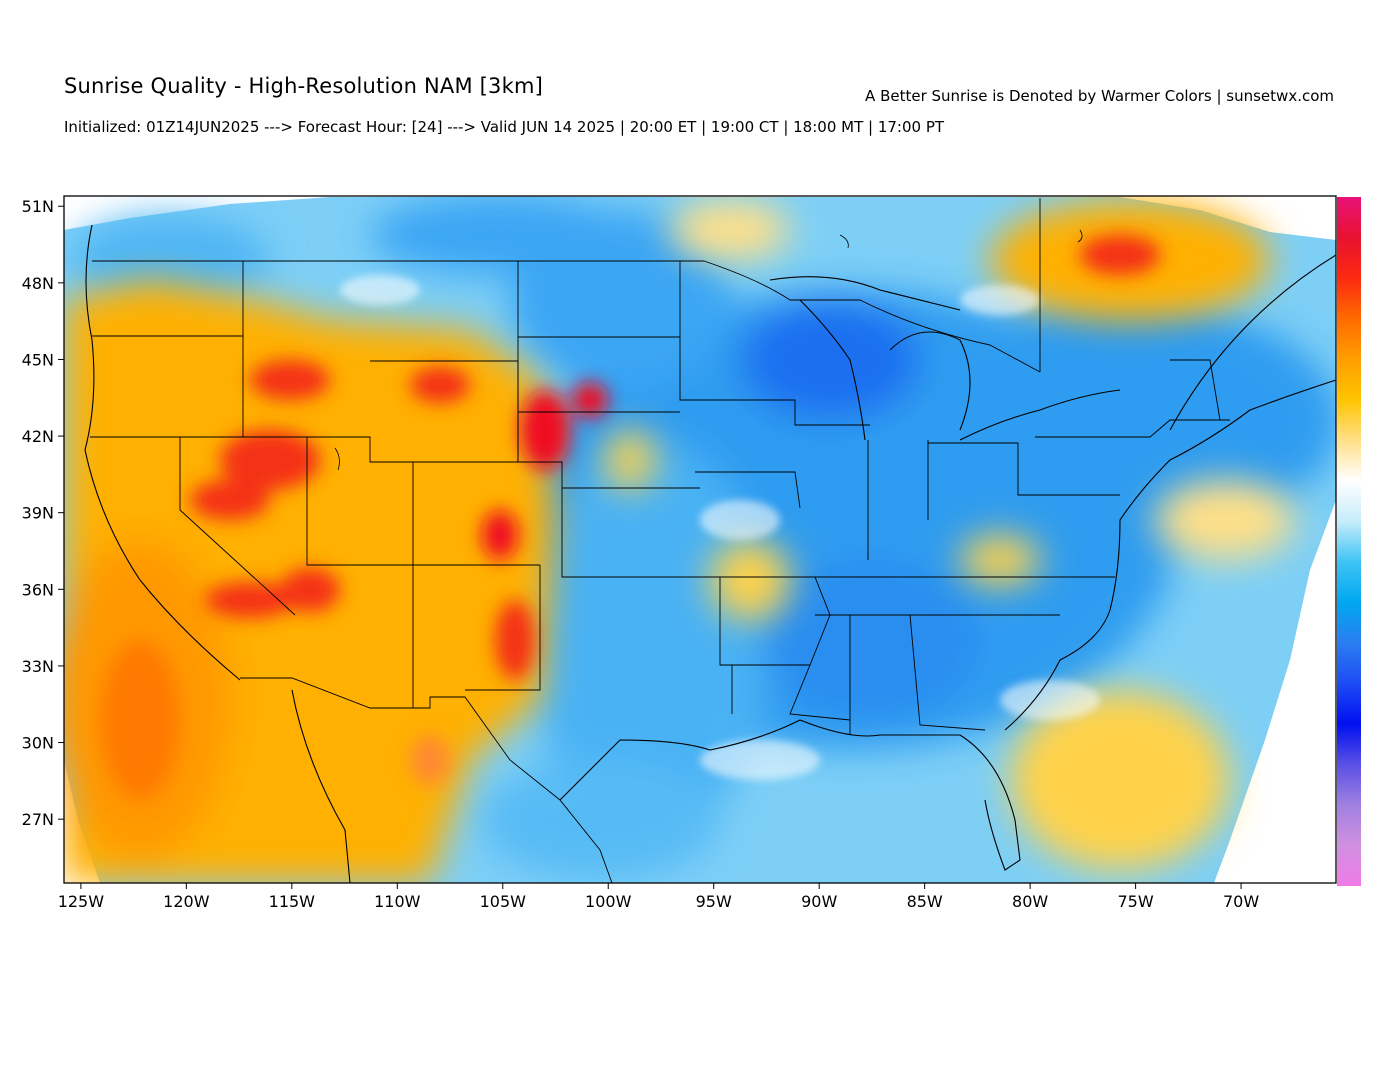 Image resolution: width=1400 pixels, height=1080 pixels. I want to click on lon-tick-label: 125W, so click(81, 901).